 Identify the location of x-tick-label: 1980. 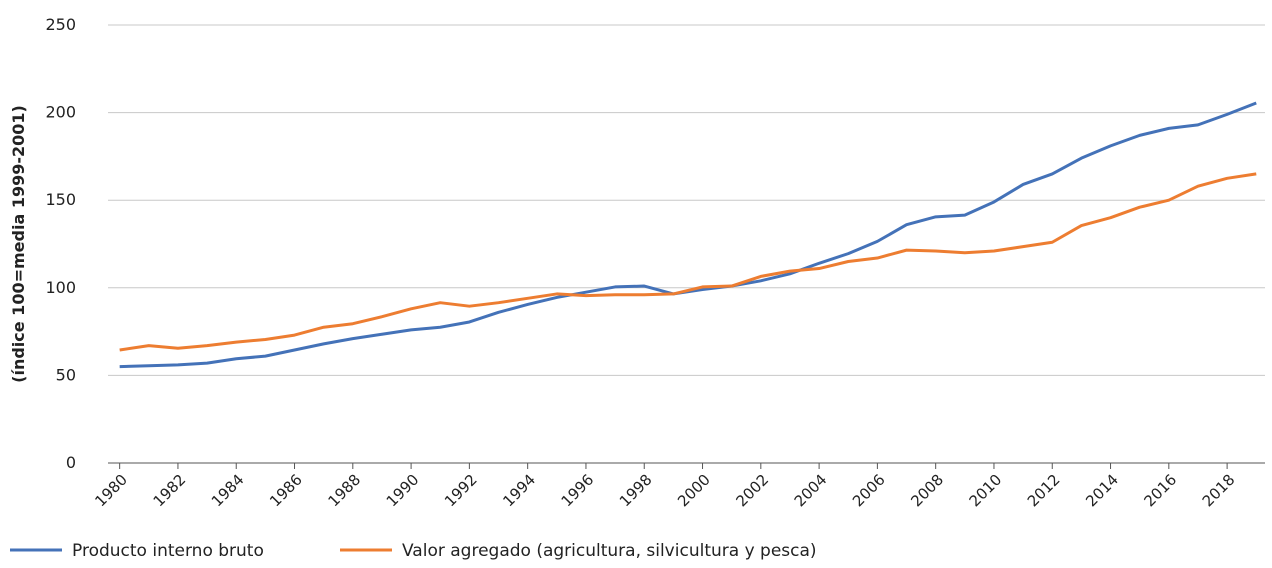
(111, 491).